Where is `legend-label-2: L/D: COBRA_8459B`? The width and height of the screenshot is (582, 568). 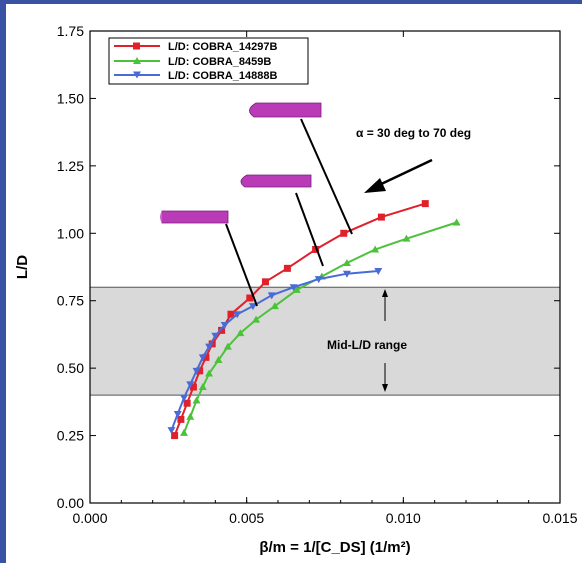 legend-label-2: L/D: COBRA_8459B is located at coordinates (219, 62).